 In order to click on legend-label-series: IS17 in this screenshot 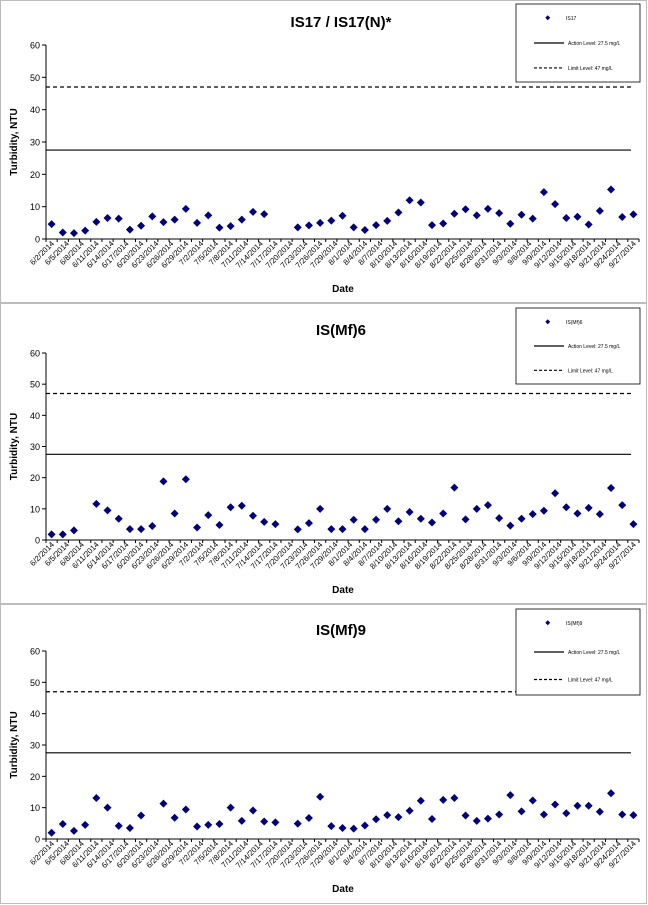, I will do `click(571, 19)`.